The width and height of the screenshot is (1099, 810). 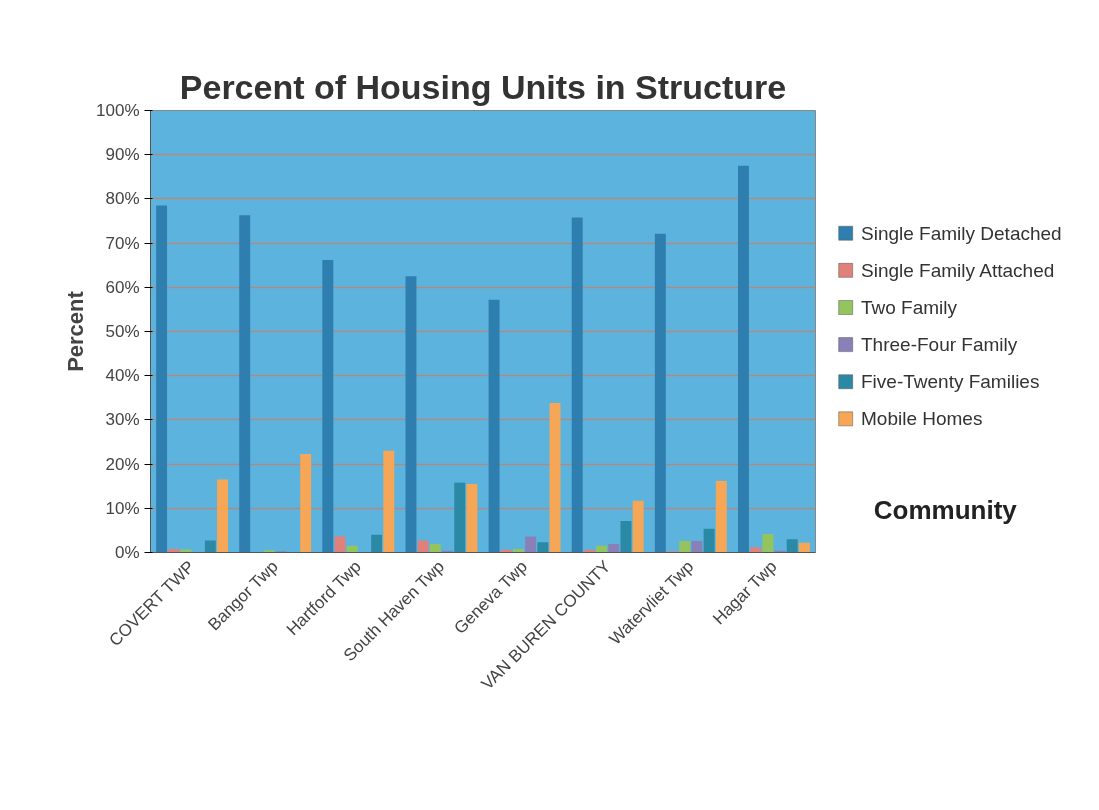 I want to click on legend-label: Five-Twenty Families, so click(x=950, y=382).